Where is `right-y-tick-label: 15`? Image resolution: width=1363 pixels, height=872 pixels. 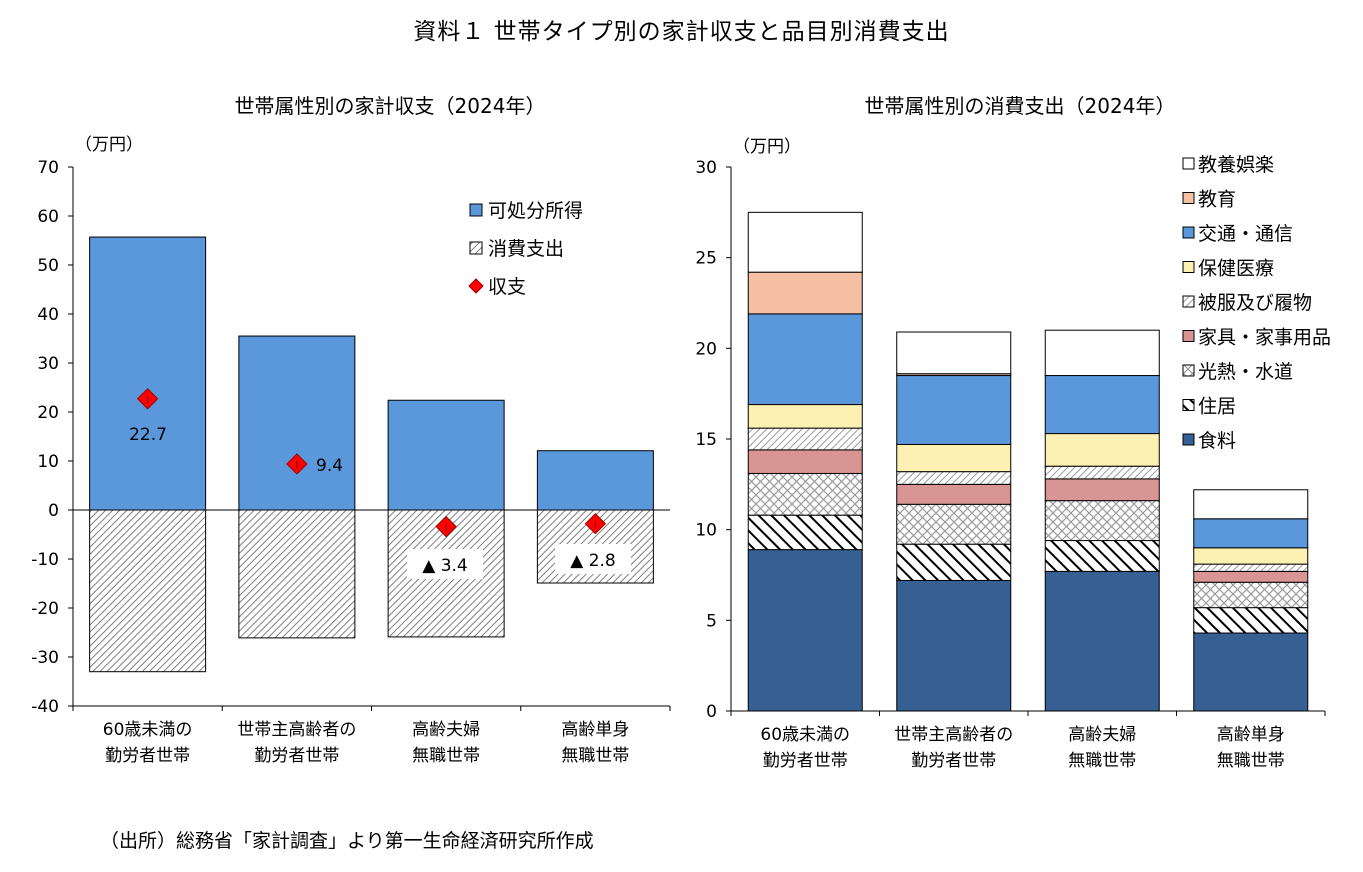
right-y-tick-label: 15 is located at coordinates (706, 440).